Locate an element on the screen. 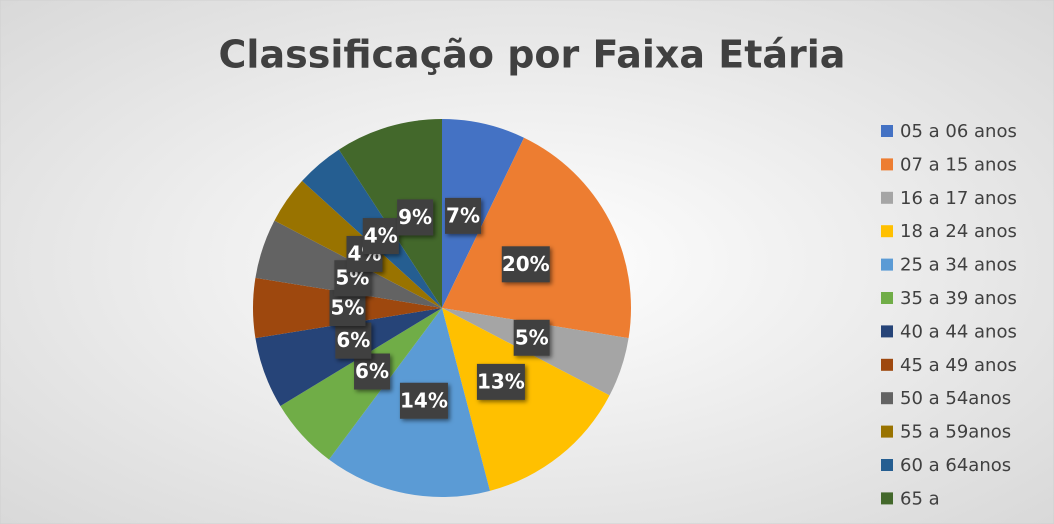  legend-label: 40 a 44 anos is located at coordinates (958, 331).